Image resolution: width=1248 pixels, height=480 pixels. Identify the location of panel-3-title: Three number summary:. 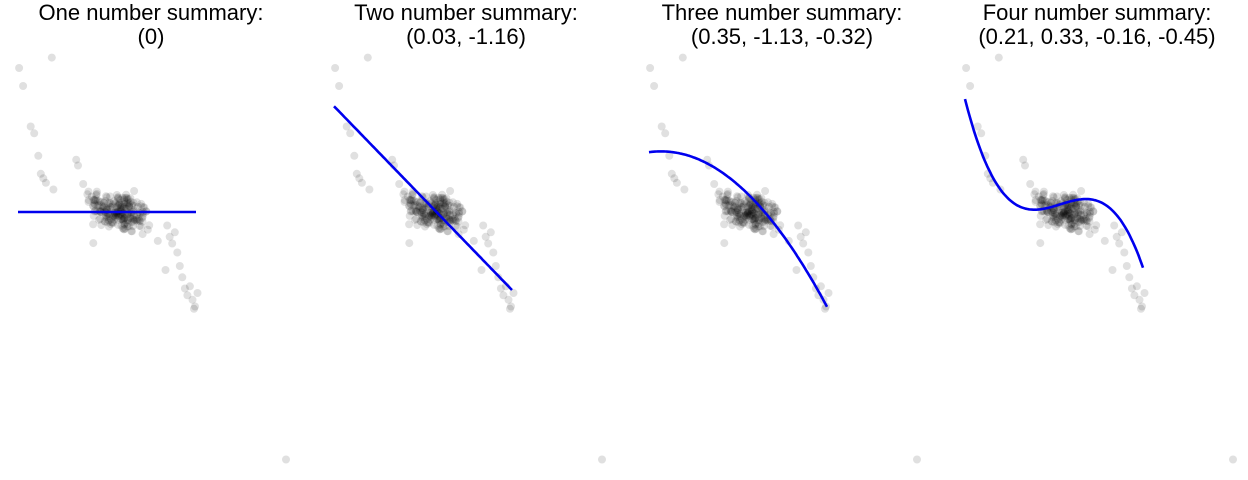
(782, 12).